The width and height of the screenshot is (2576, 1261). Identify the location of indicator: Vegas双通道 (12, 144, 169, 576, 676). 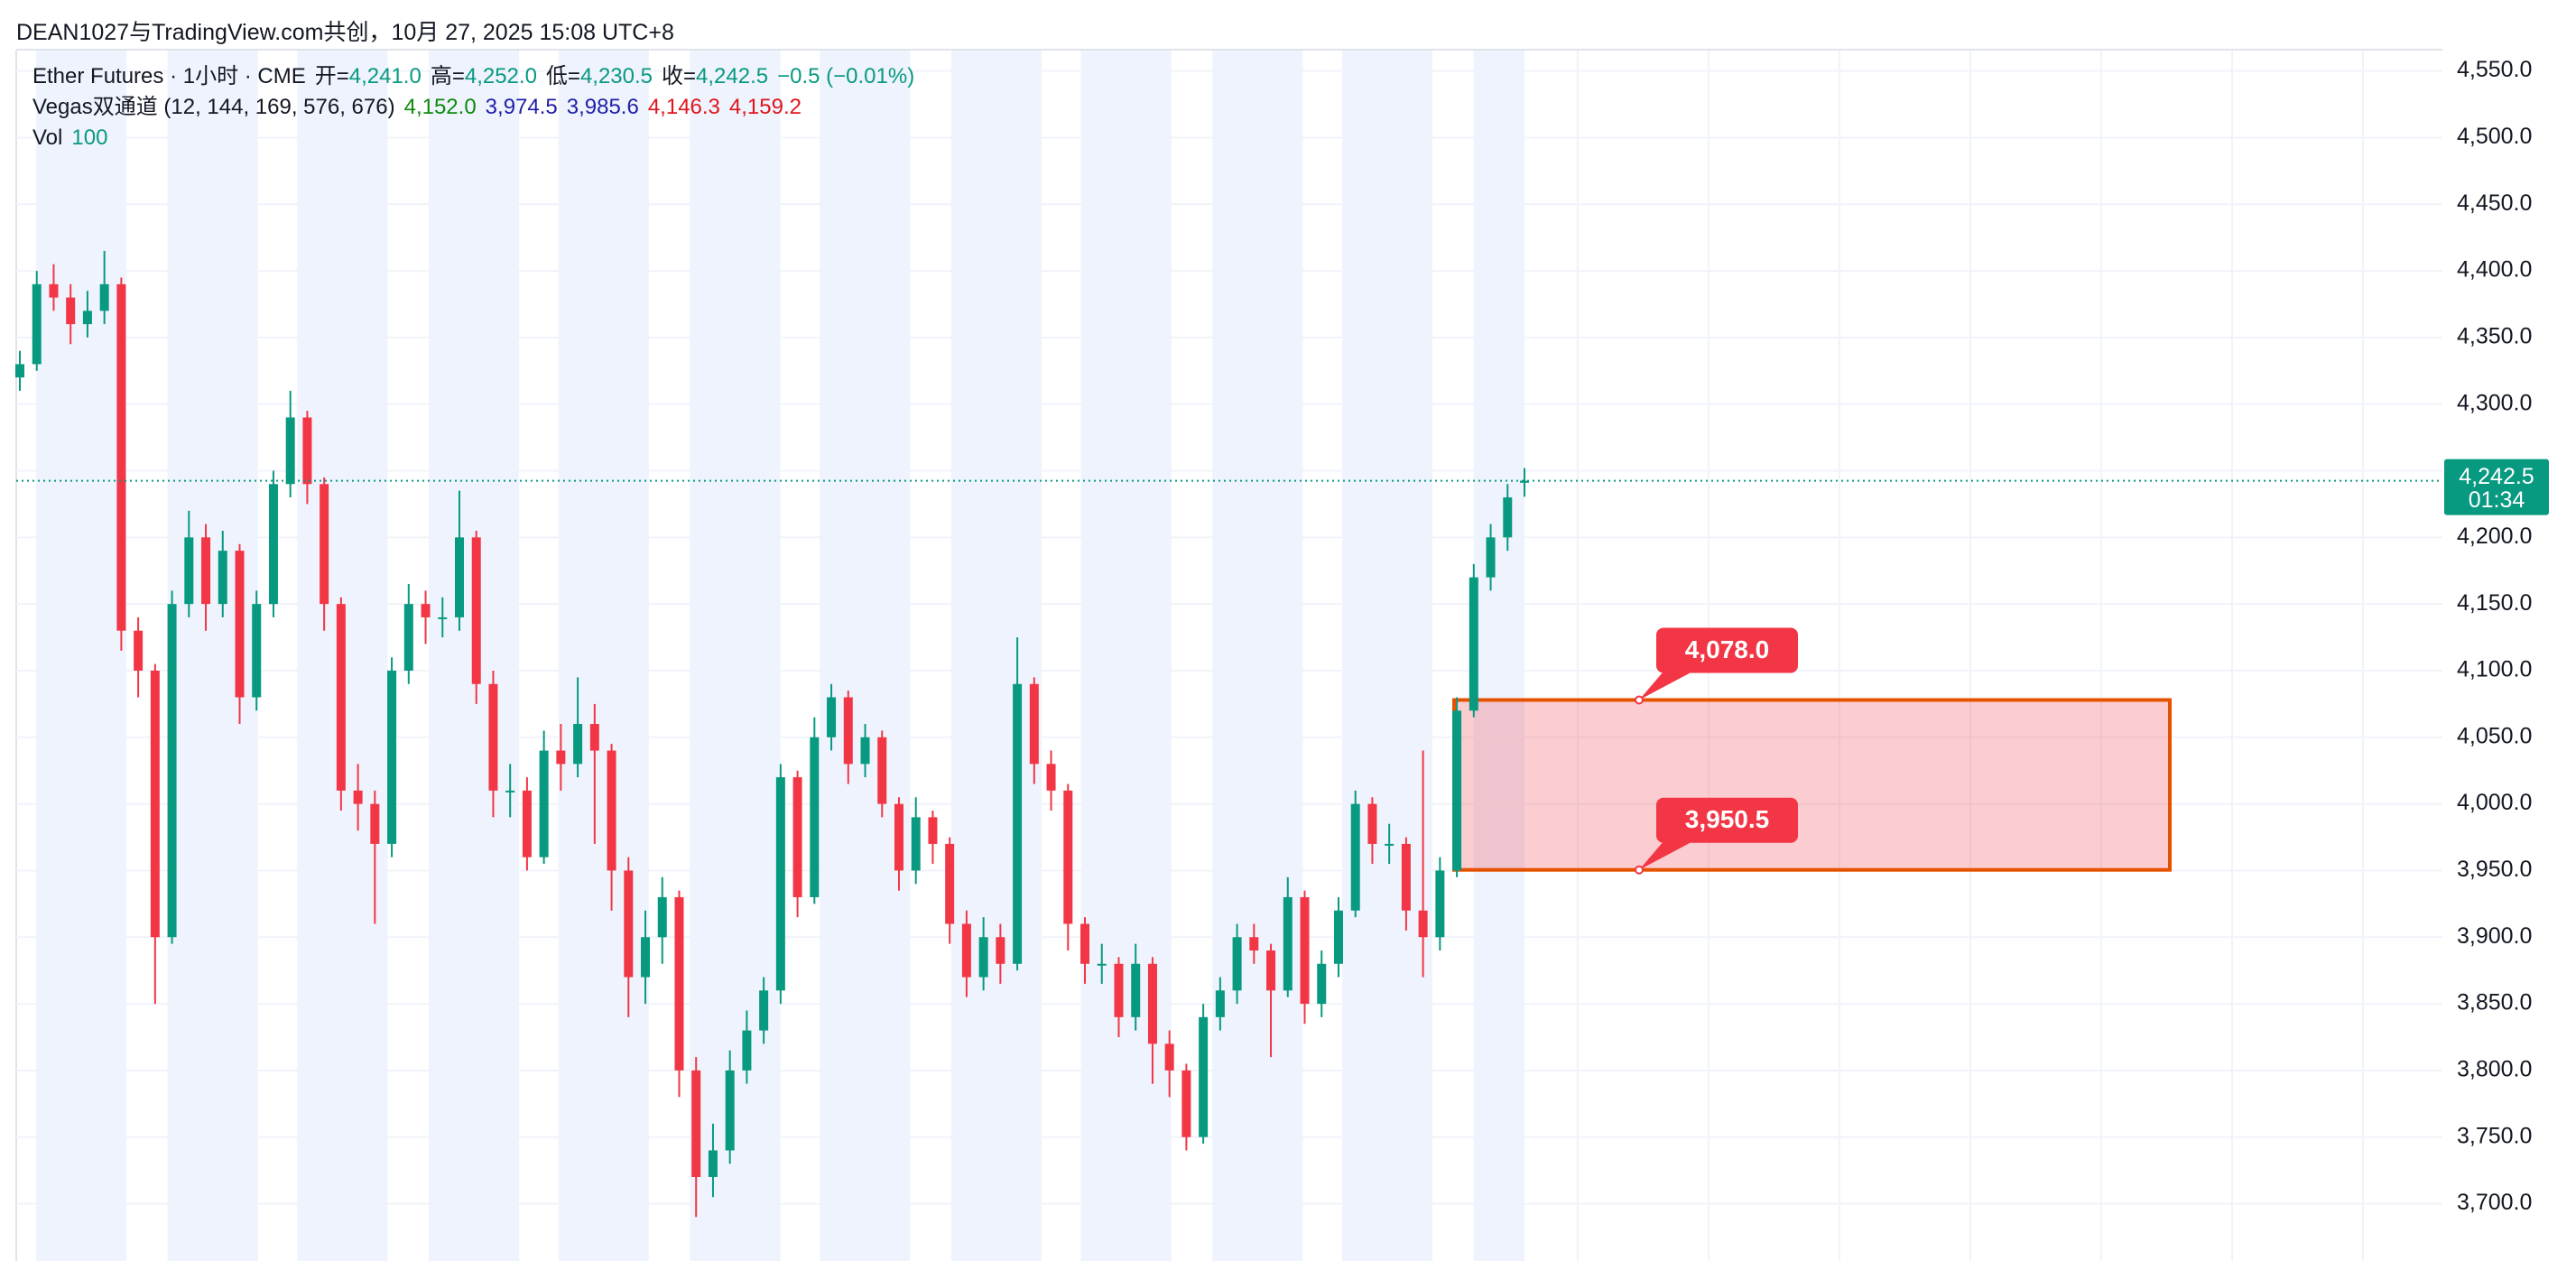
(213, 107).